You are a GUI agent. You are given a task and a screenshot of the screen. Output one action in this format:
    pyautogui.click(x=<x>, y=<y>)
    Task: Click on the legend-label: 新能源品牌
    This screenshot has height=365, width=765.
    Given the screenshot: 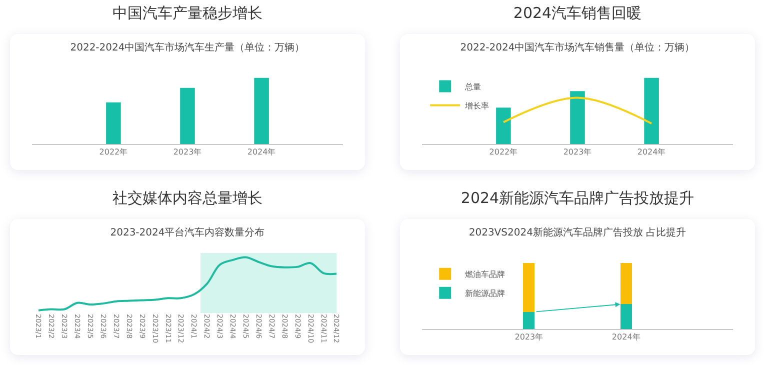 What is the action you would take?
    pyautogui.click(x=485, y=293)
    